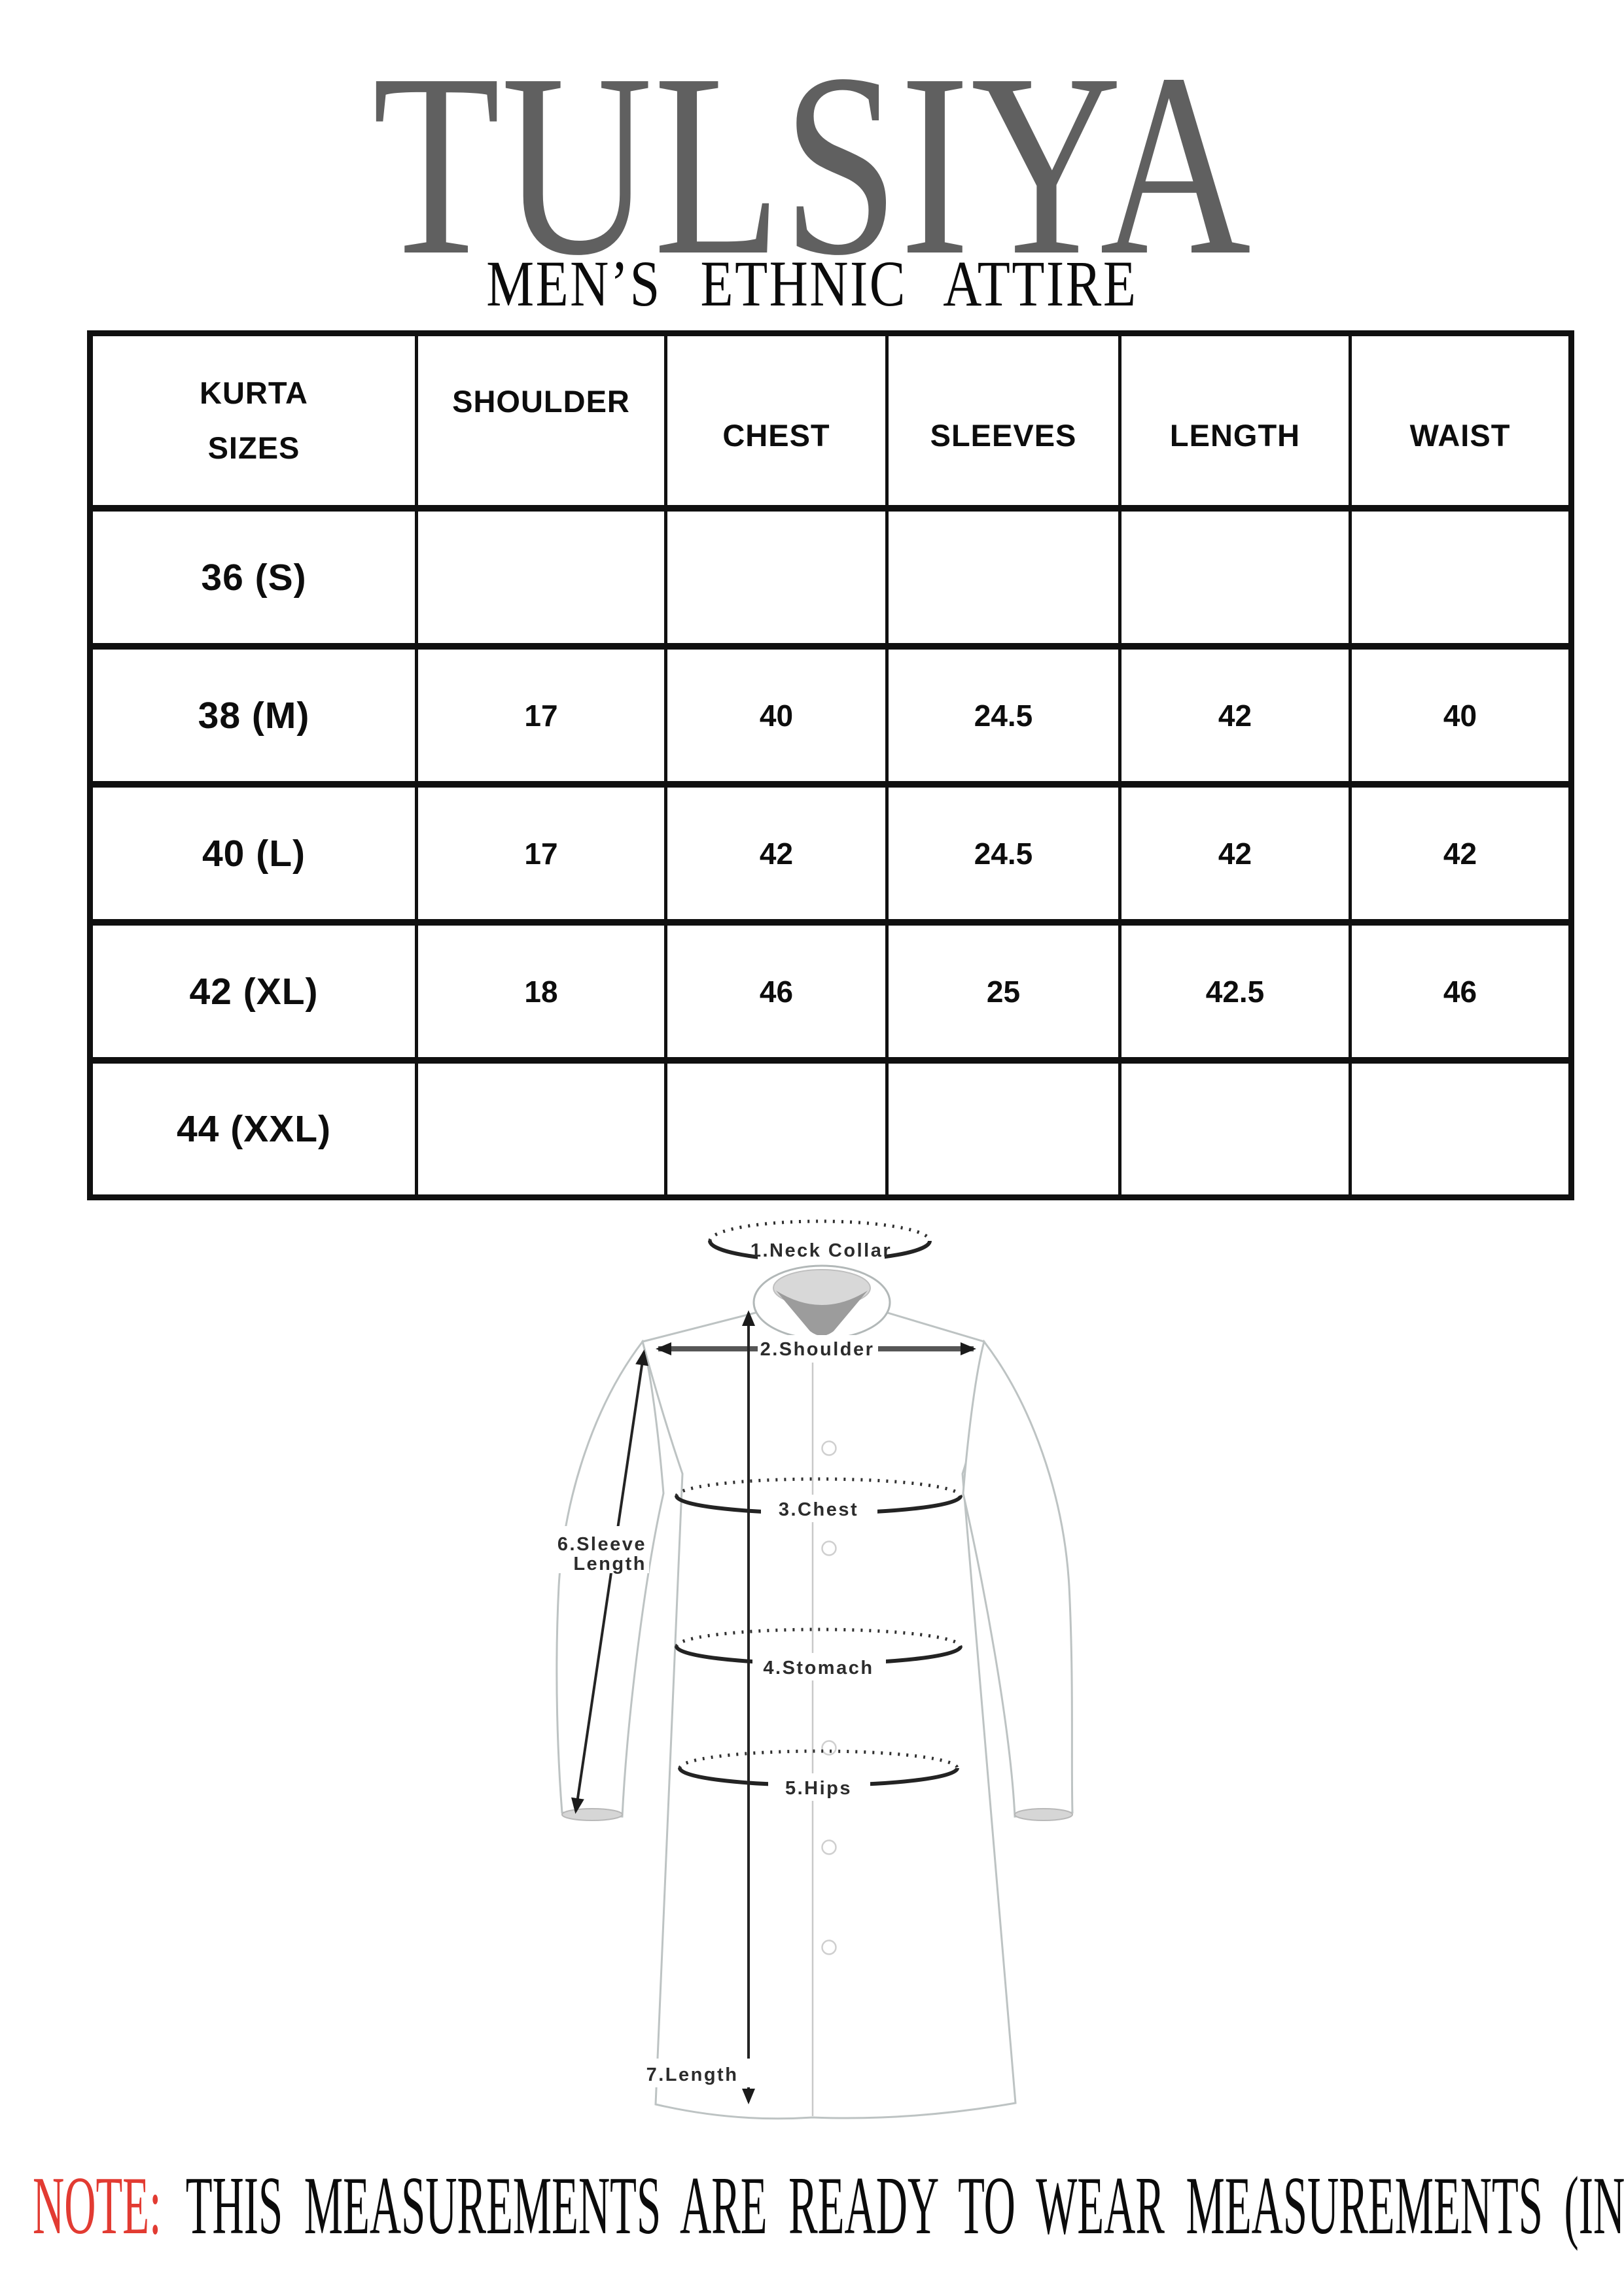 This screenshot has height=2296, width=1624. Describe the element at coordinates (1458, 420) in the screenshot. I see `column-header-waist: WAIST` at that location.